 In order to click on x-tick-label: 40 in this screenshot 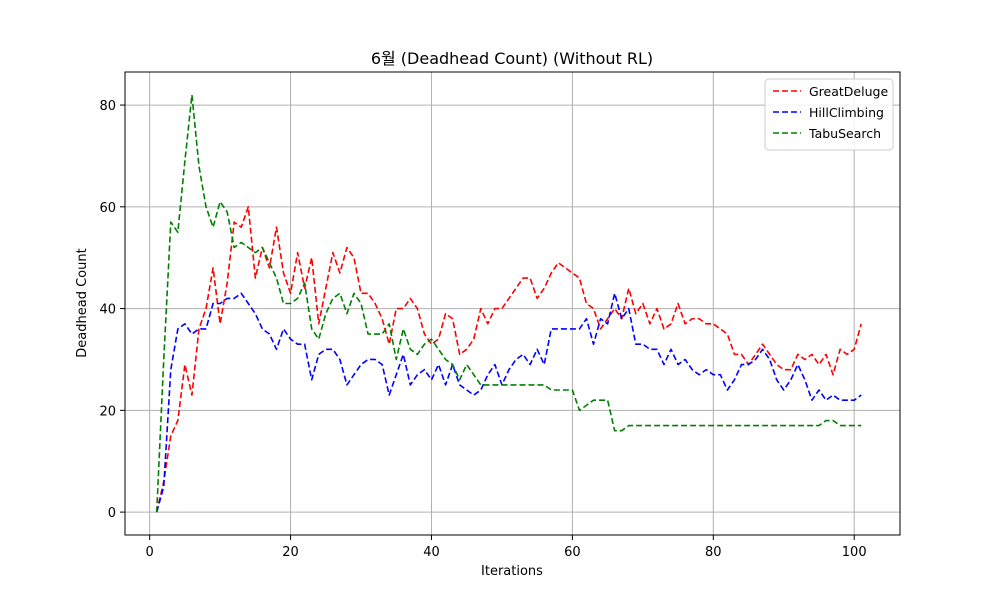, I will do `click(431, 552)`.